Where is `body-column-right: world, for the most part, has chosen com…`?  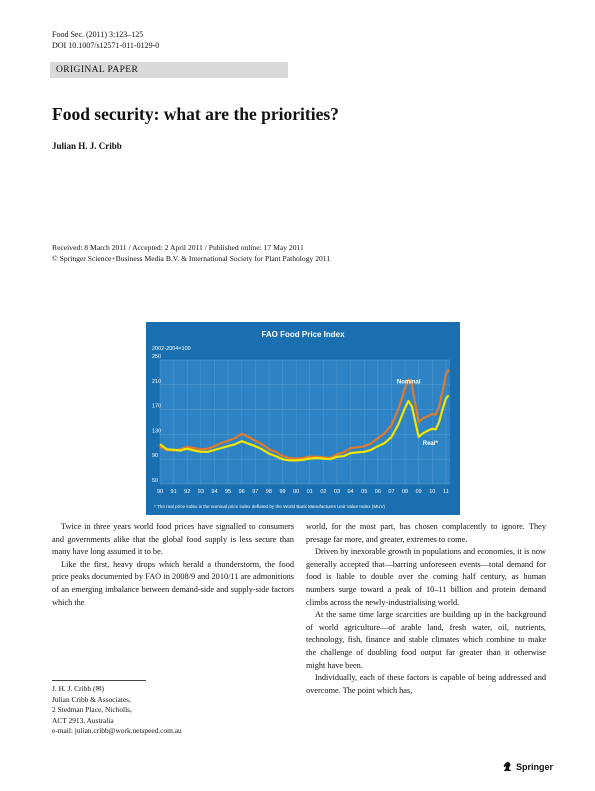
body-column-right: world, for the most part, has chosen com… is located at coordinates (426, 609).